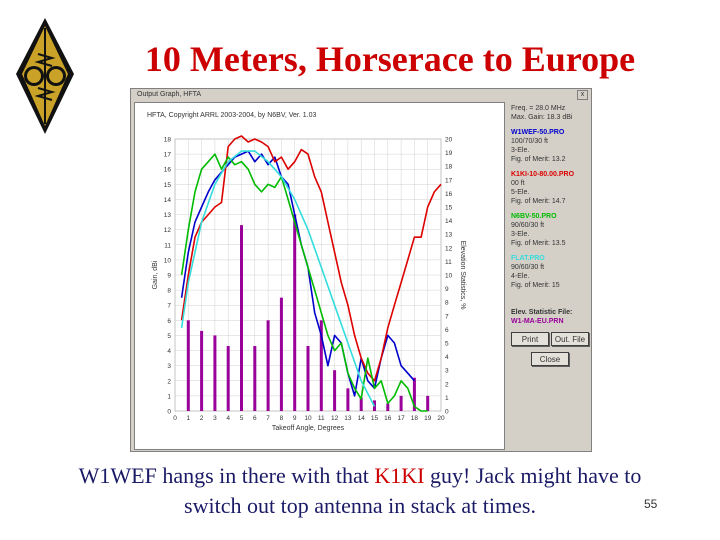 The image size is (720, 540). I want to click on y-tick-label: 11, so click(167, 245).